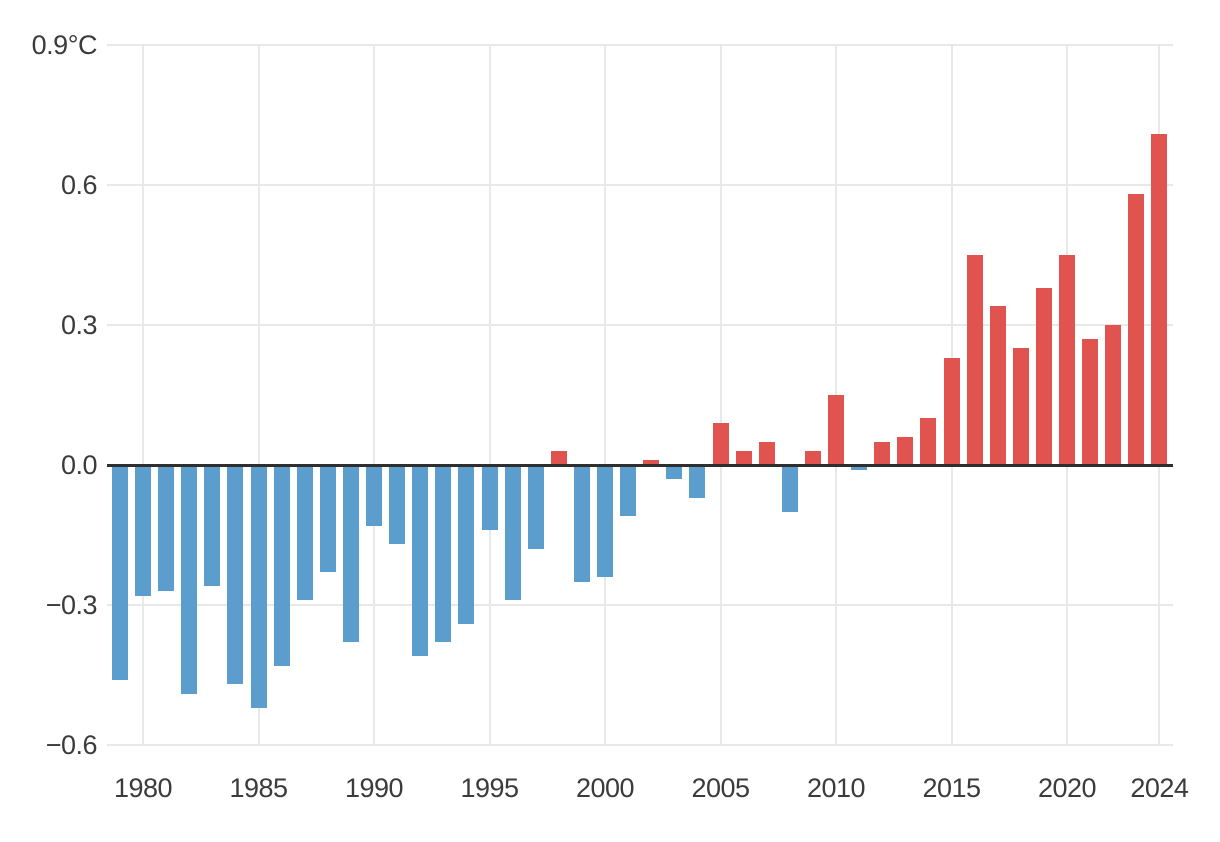 The height and width of the screenshot is (842, 1220). Describe the element at coordinates (189, 579) in the screenshot. I see `bar-1982` at that location.